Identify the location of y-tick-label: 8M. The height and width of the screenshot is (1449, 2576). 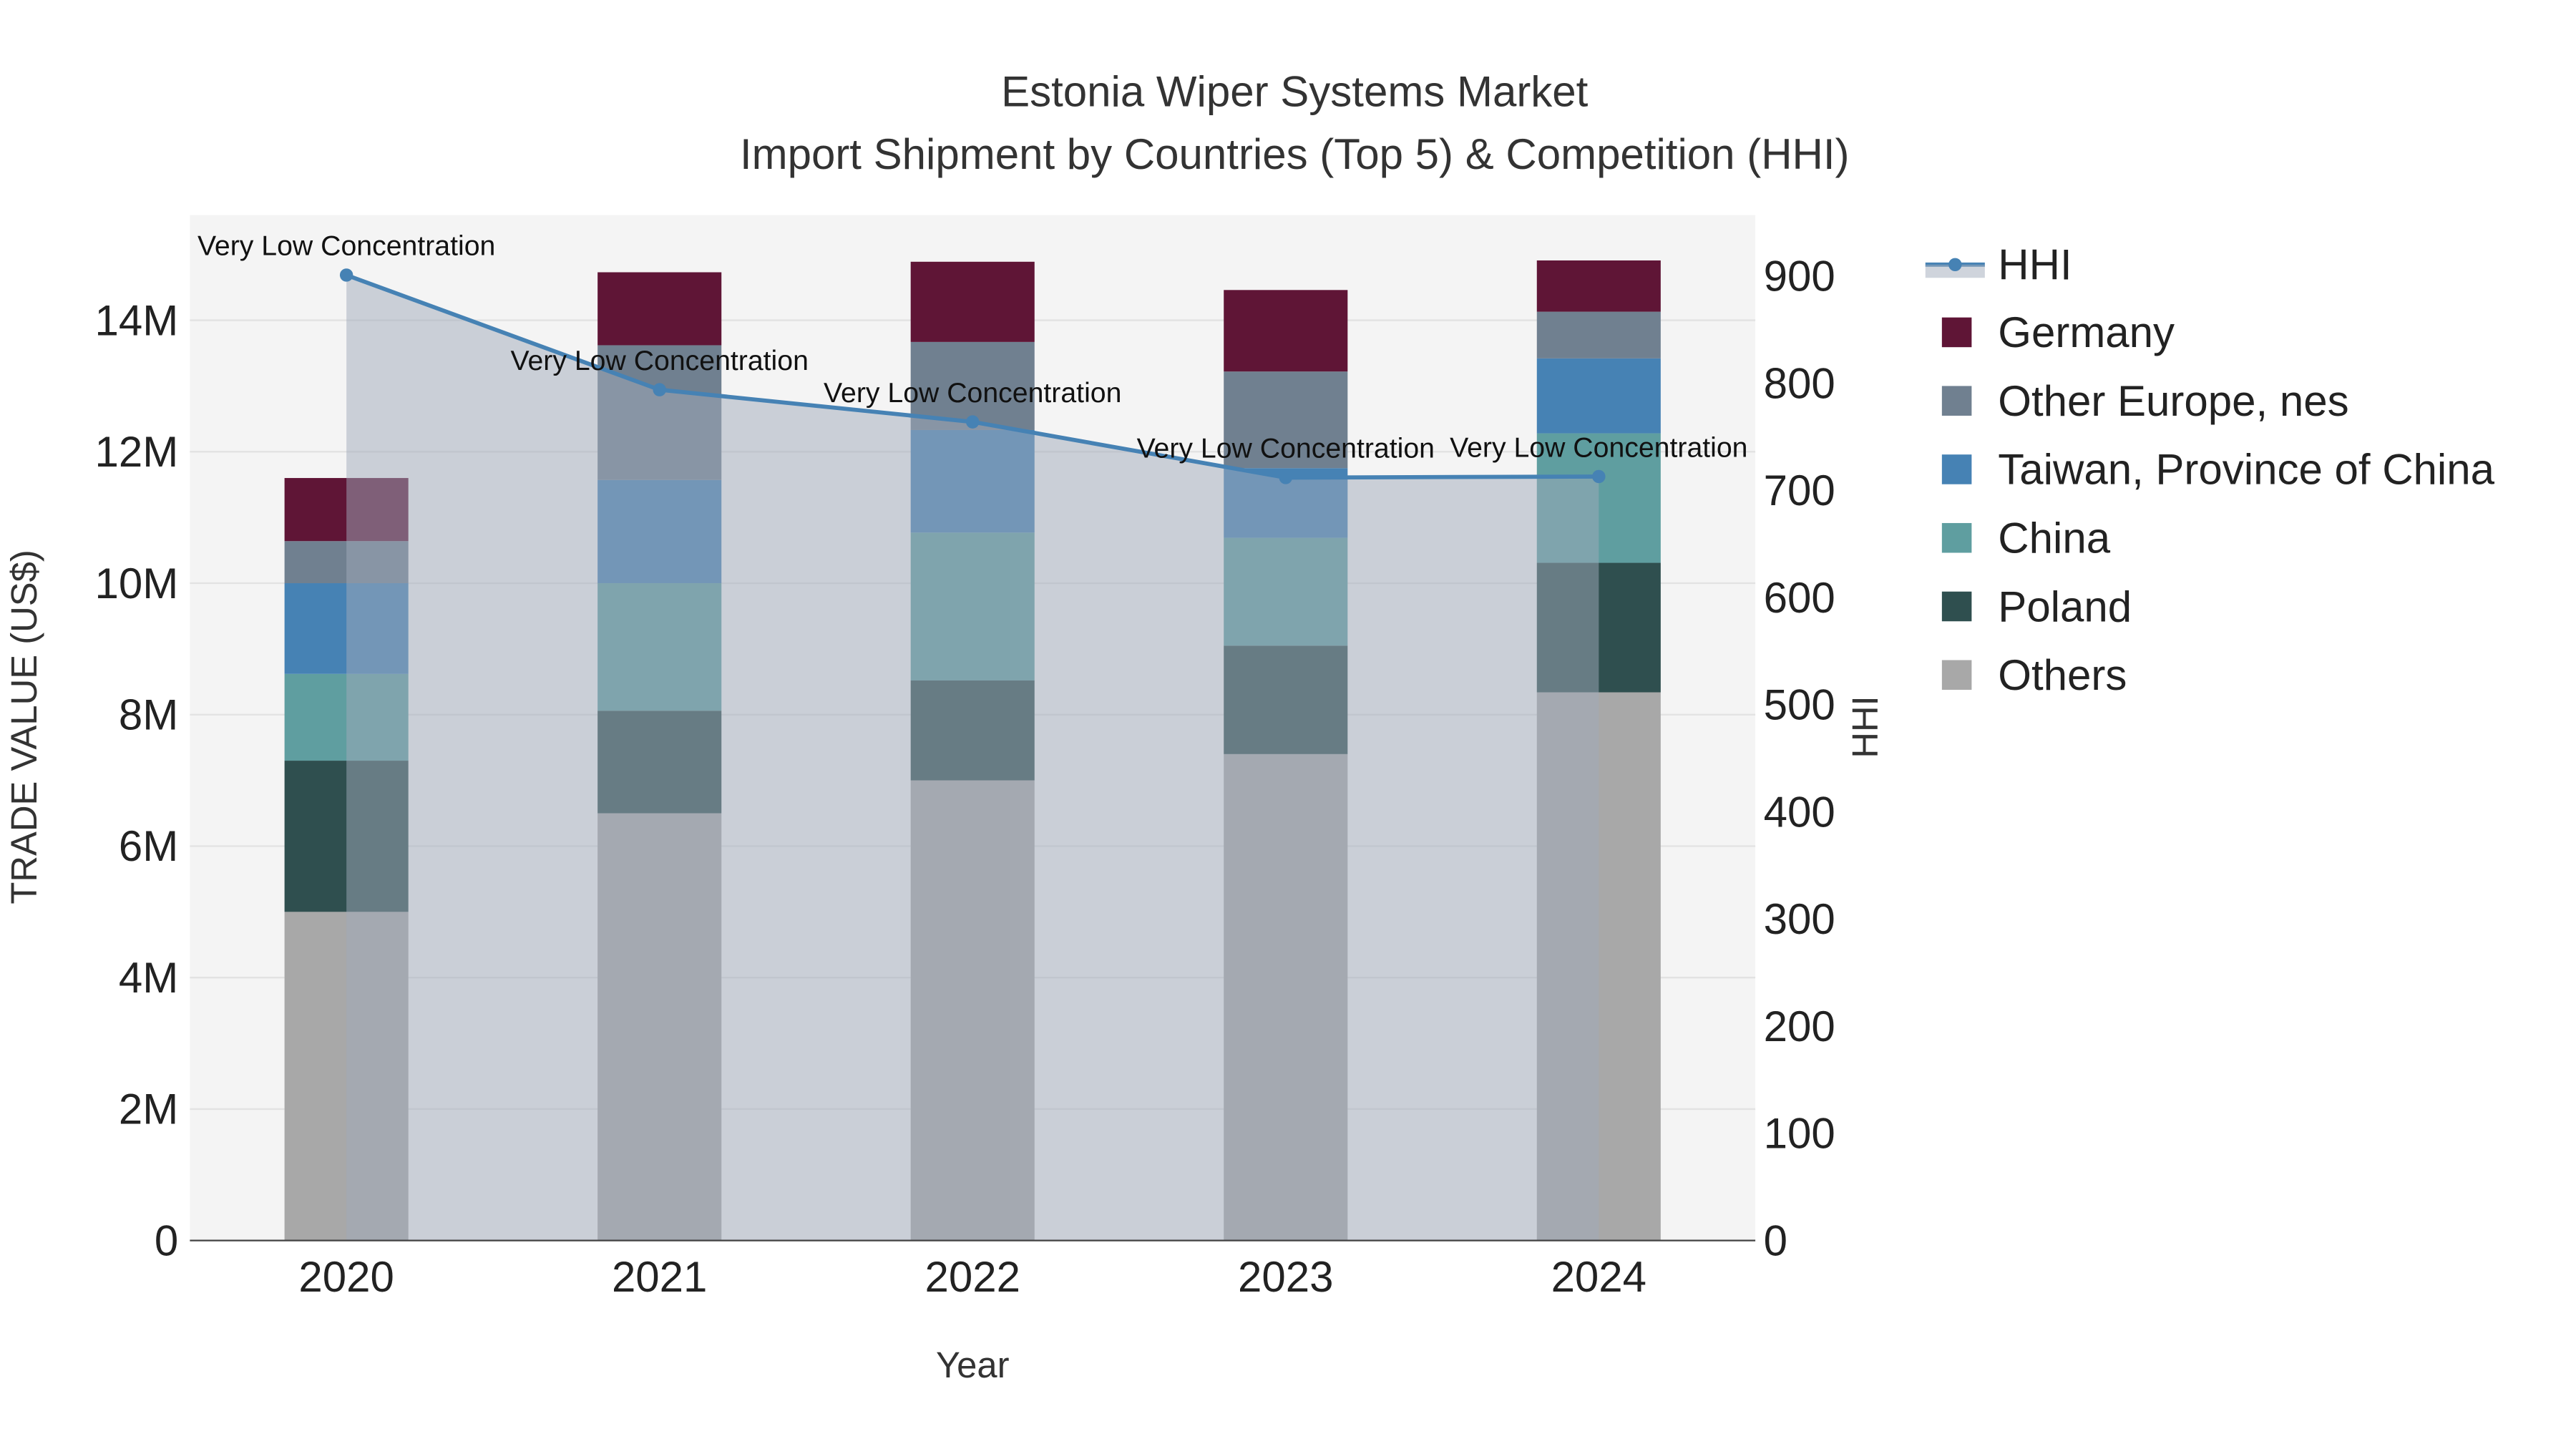
(148, 715).